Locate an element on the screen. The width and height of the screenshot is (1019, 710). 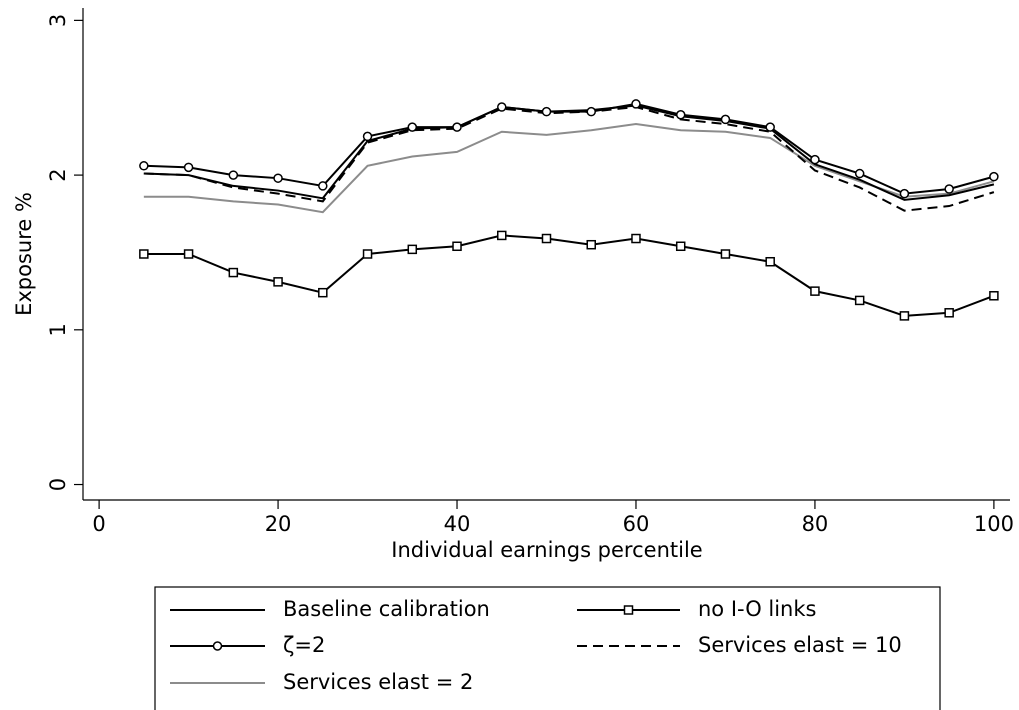
legend-label: Baseline calibration is located at coordinates (386, 609).